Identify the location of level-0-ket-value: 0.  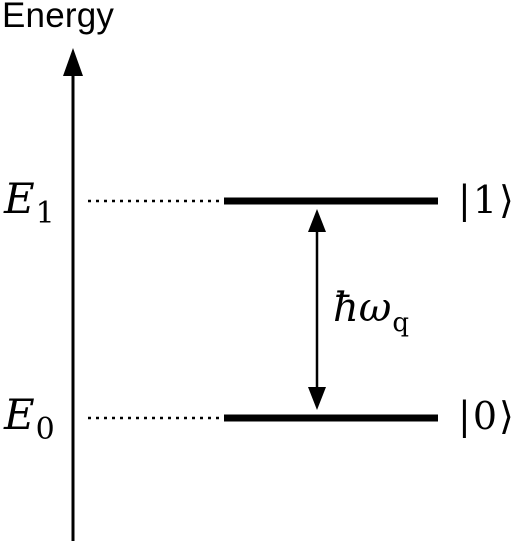
(484, 416).